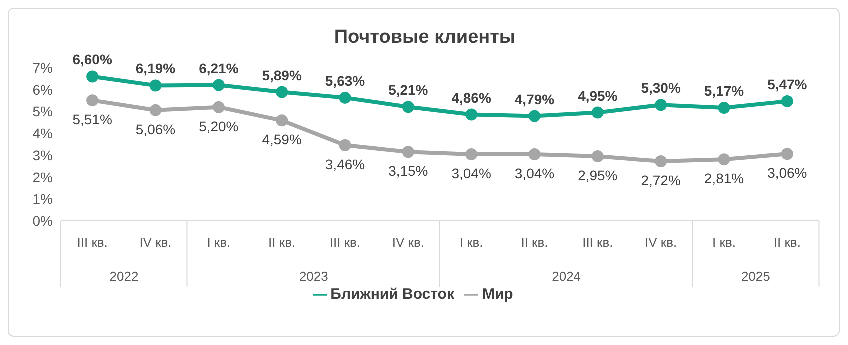 The image size is (848, 345). I want to click on data-label: 5,20%, so click(219, 126).